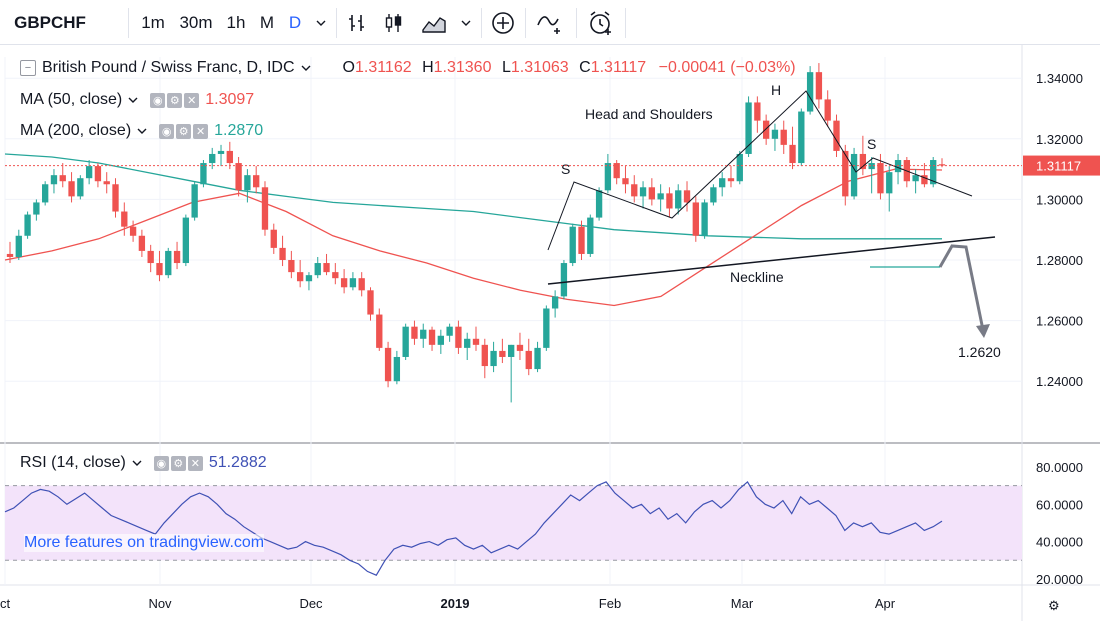 The image size is (1100, 621). Describe the element at coordinates (196, 22) in the screenshot. I see `interval-30m: 30m` at that location.